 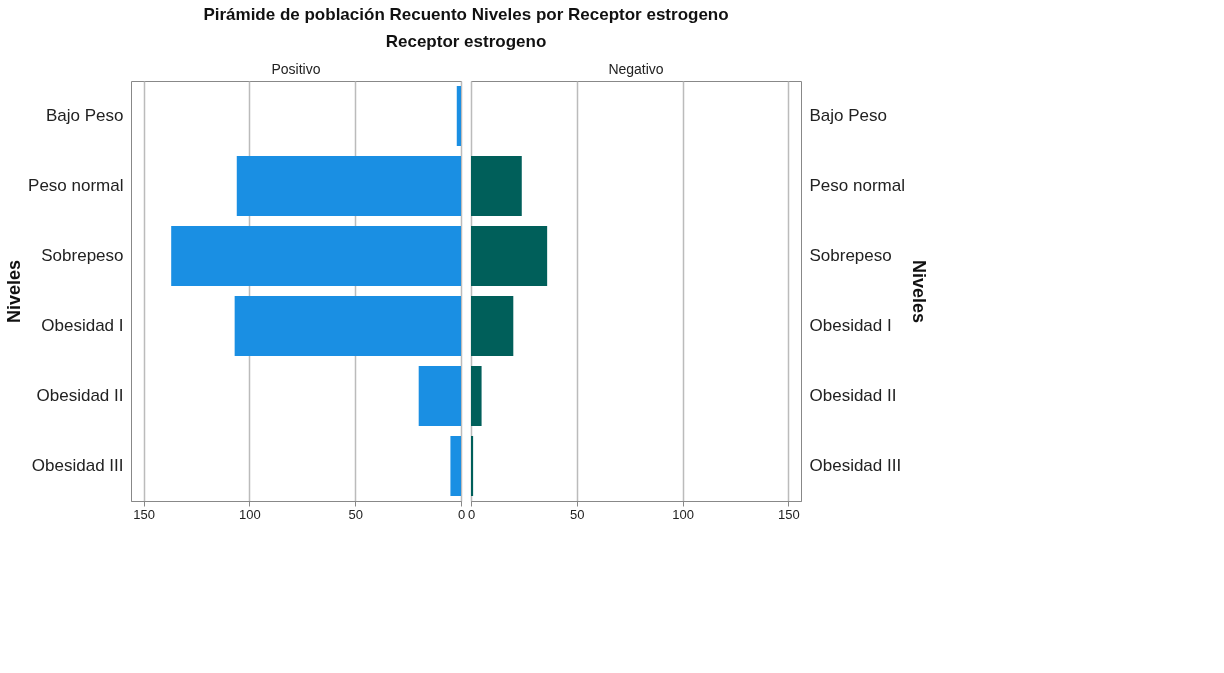 I want to click on chart-subtitle: Receptor estrogeno, so click(x=466, y=41).